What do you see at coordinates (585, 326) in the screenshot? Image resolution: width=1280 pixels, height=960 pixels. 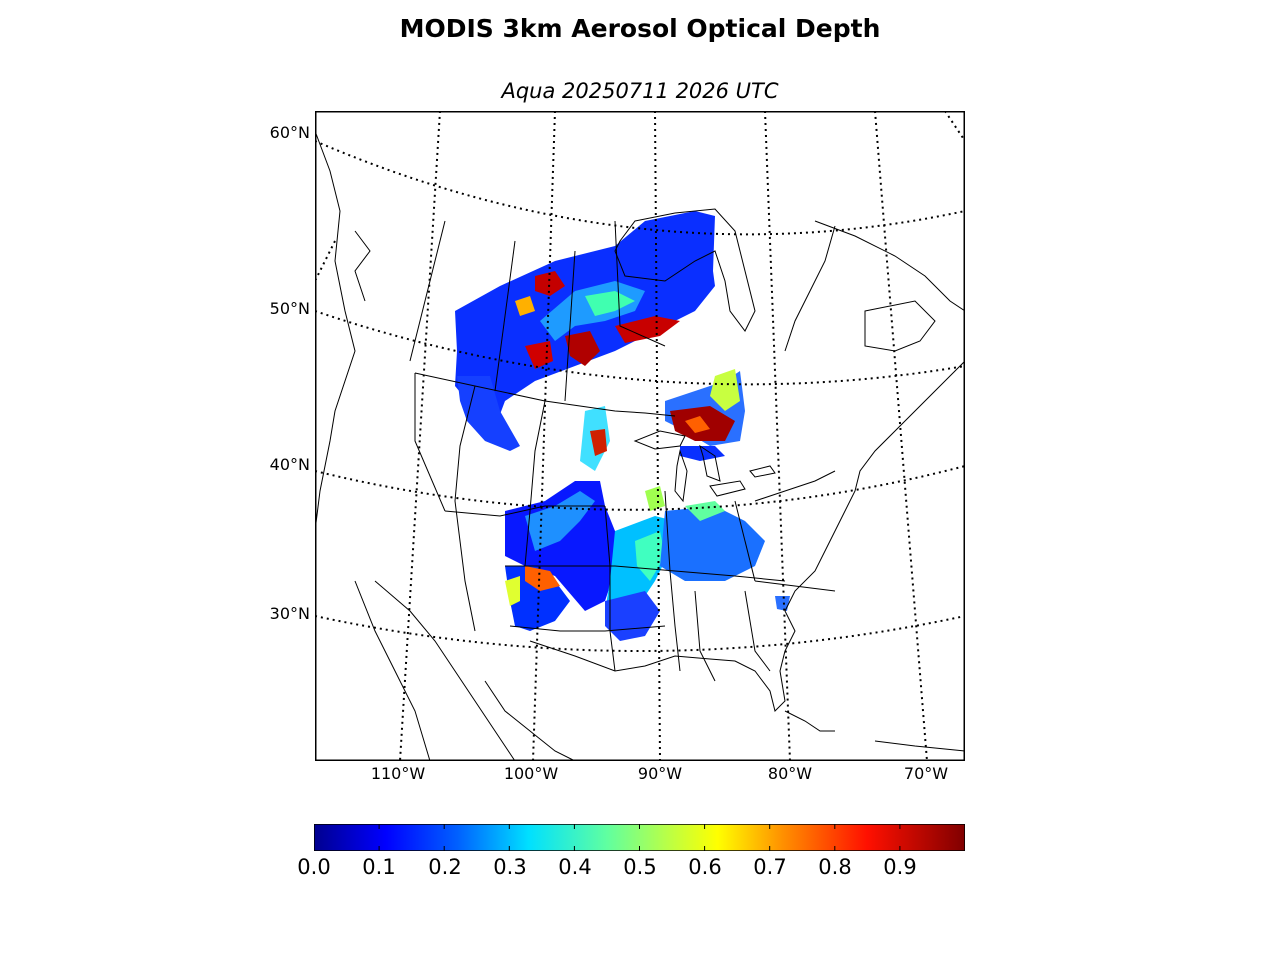 I see `aod-swath-north` at bounding box center [585, 326].